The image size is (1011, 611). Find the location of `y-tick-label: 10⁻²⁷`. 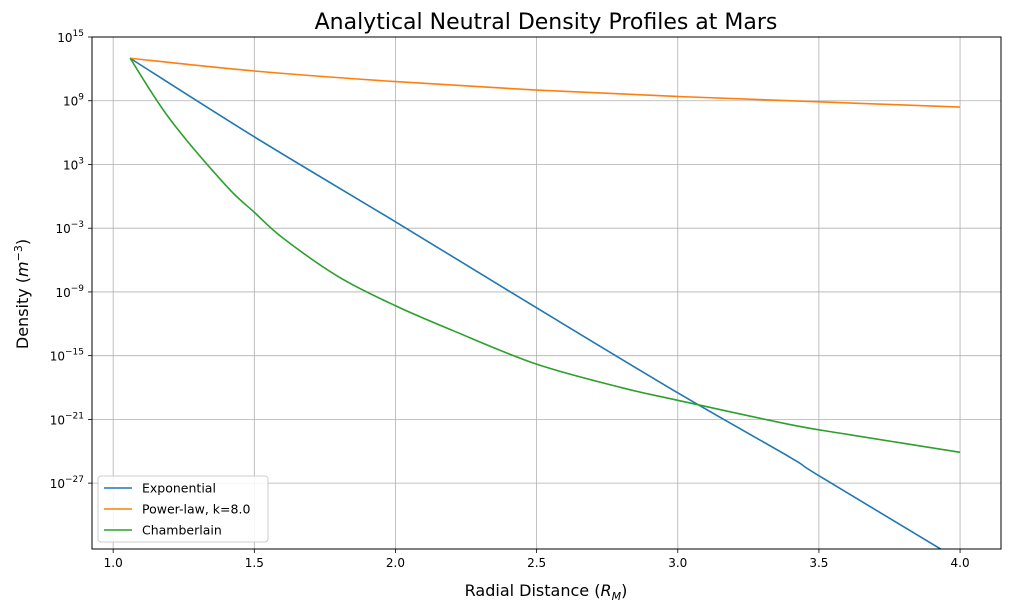

y-tick-label: 10⁻²⁷ is located at coordinates (67, 483).